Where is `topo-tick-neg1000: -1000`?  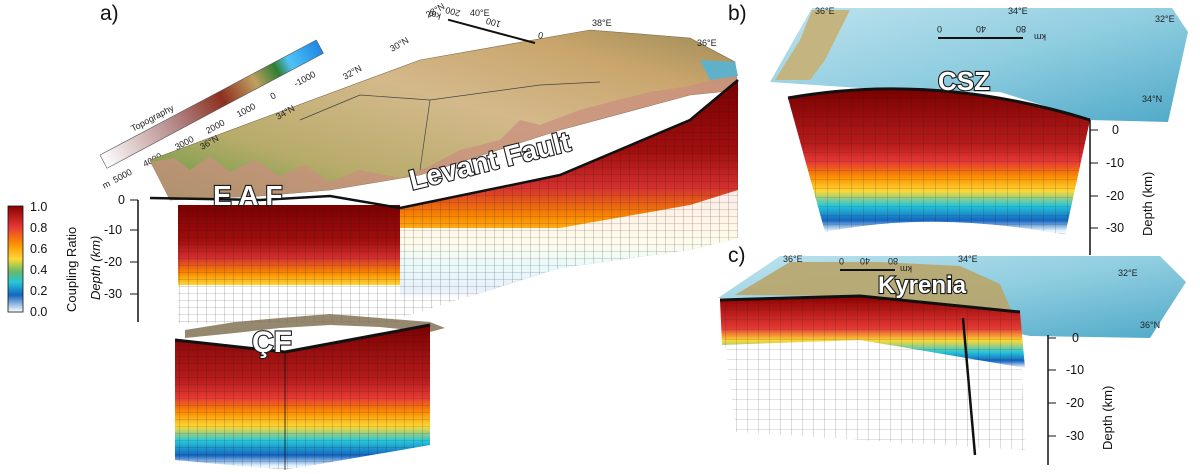 topo-tick-neg1000: -1000 is located at coordinates (304, 79).